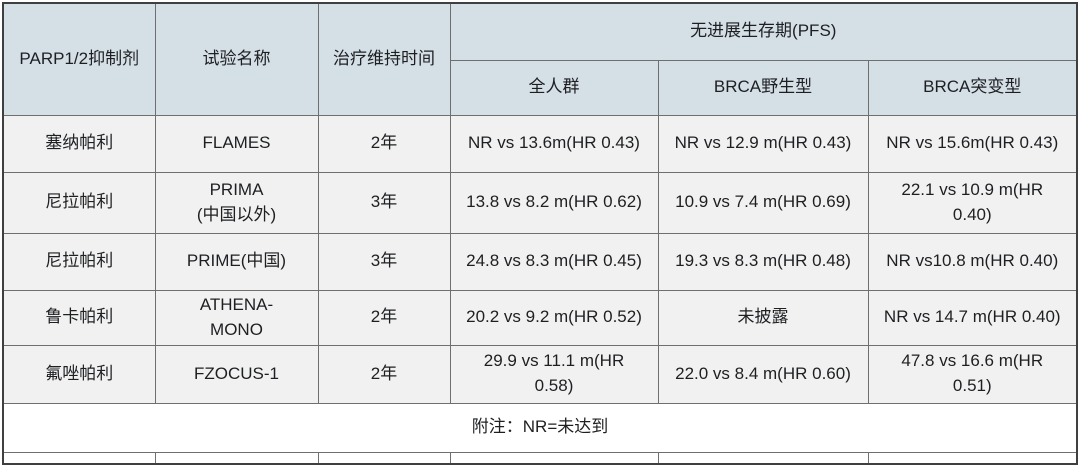  I want to click on footnote-row: 附注：NR=未达到, so click(540, 427).